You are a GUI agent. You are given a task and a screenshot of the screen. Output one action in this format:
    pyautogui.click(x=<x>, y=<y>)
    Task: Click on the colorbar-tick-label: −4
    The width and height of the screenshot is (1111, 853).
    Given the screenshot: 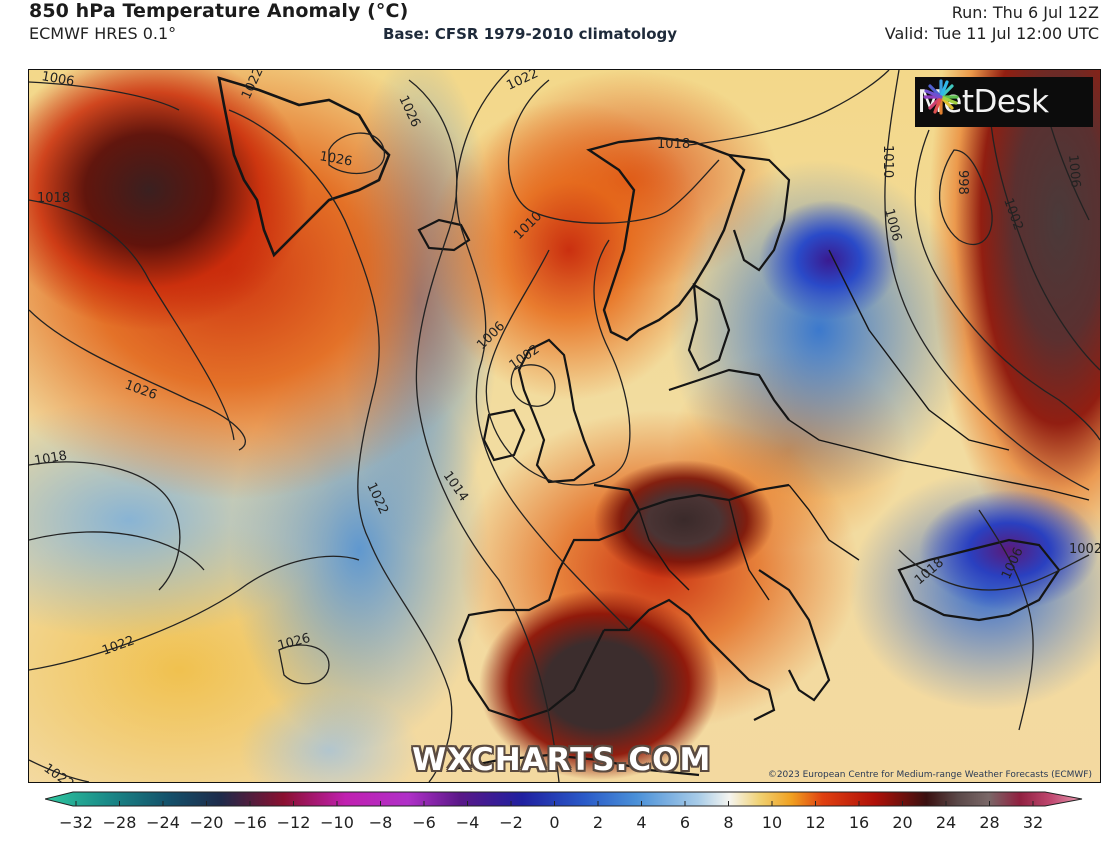 What is the action you would take?
    pyautogui.click(x=467, y=822)
    